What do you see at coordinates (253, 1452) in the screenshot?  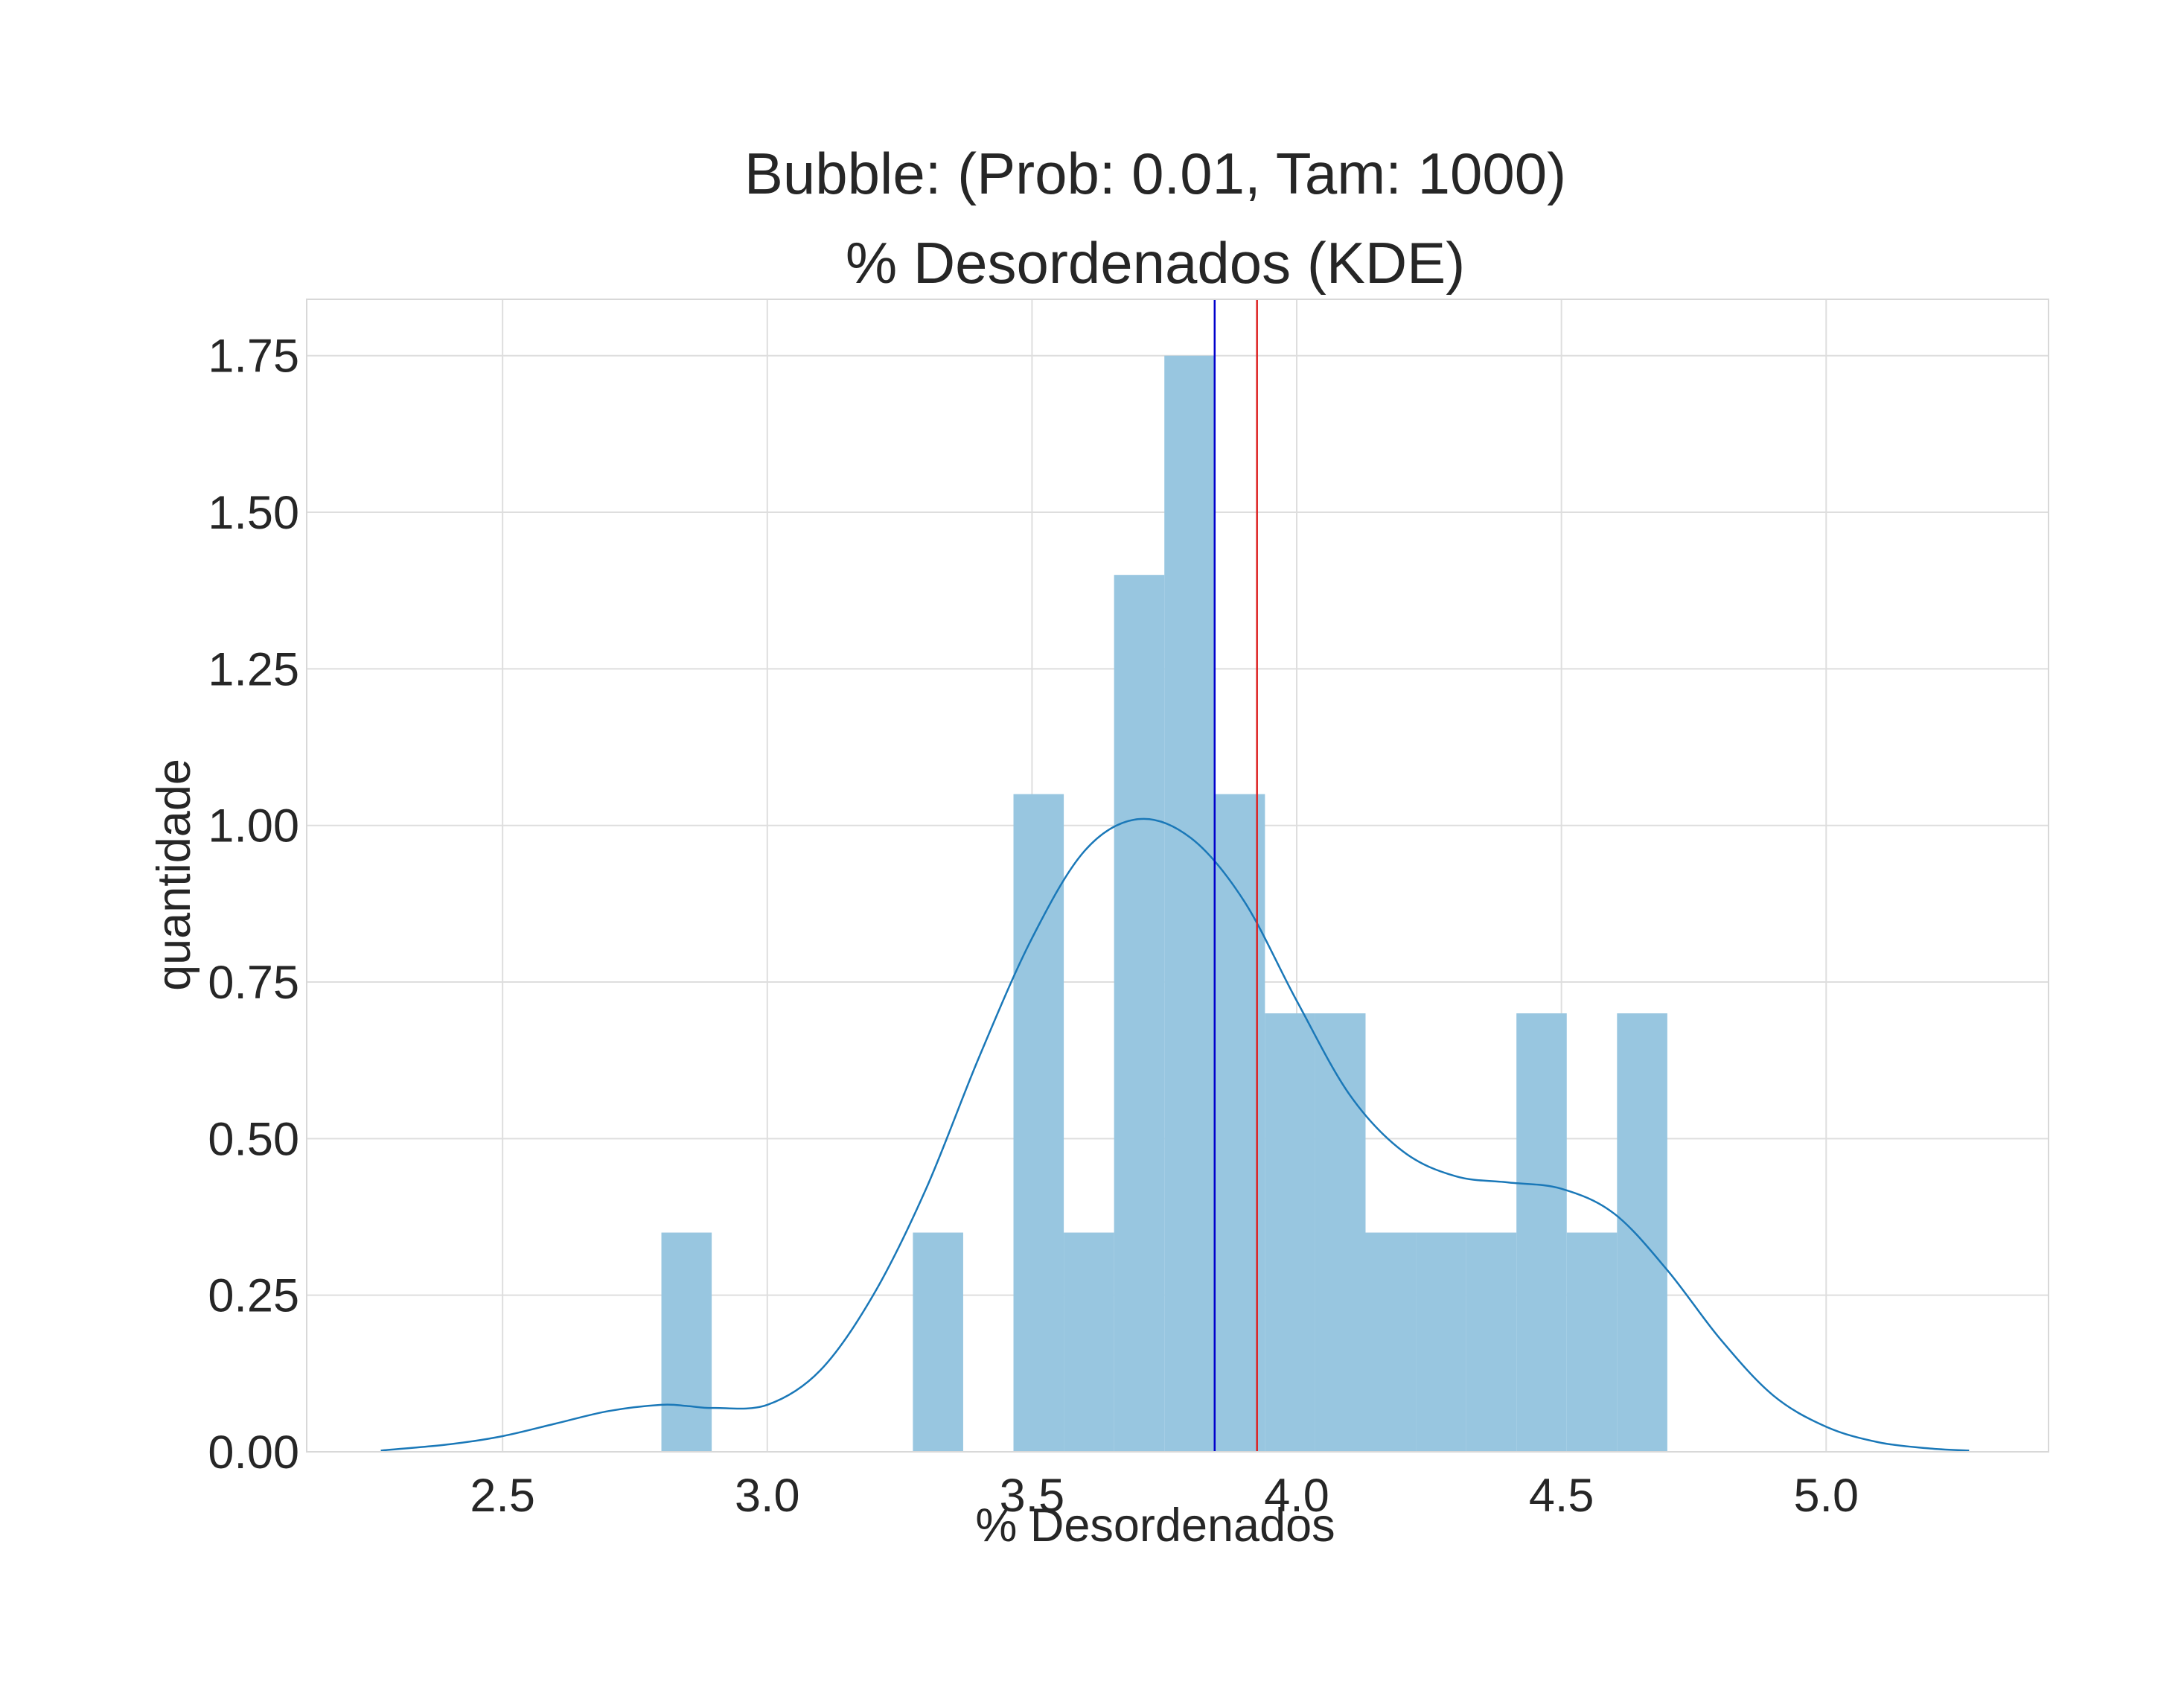 I see `y-tick-label: 0.00` at bounding box center [253, 1452].